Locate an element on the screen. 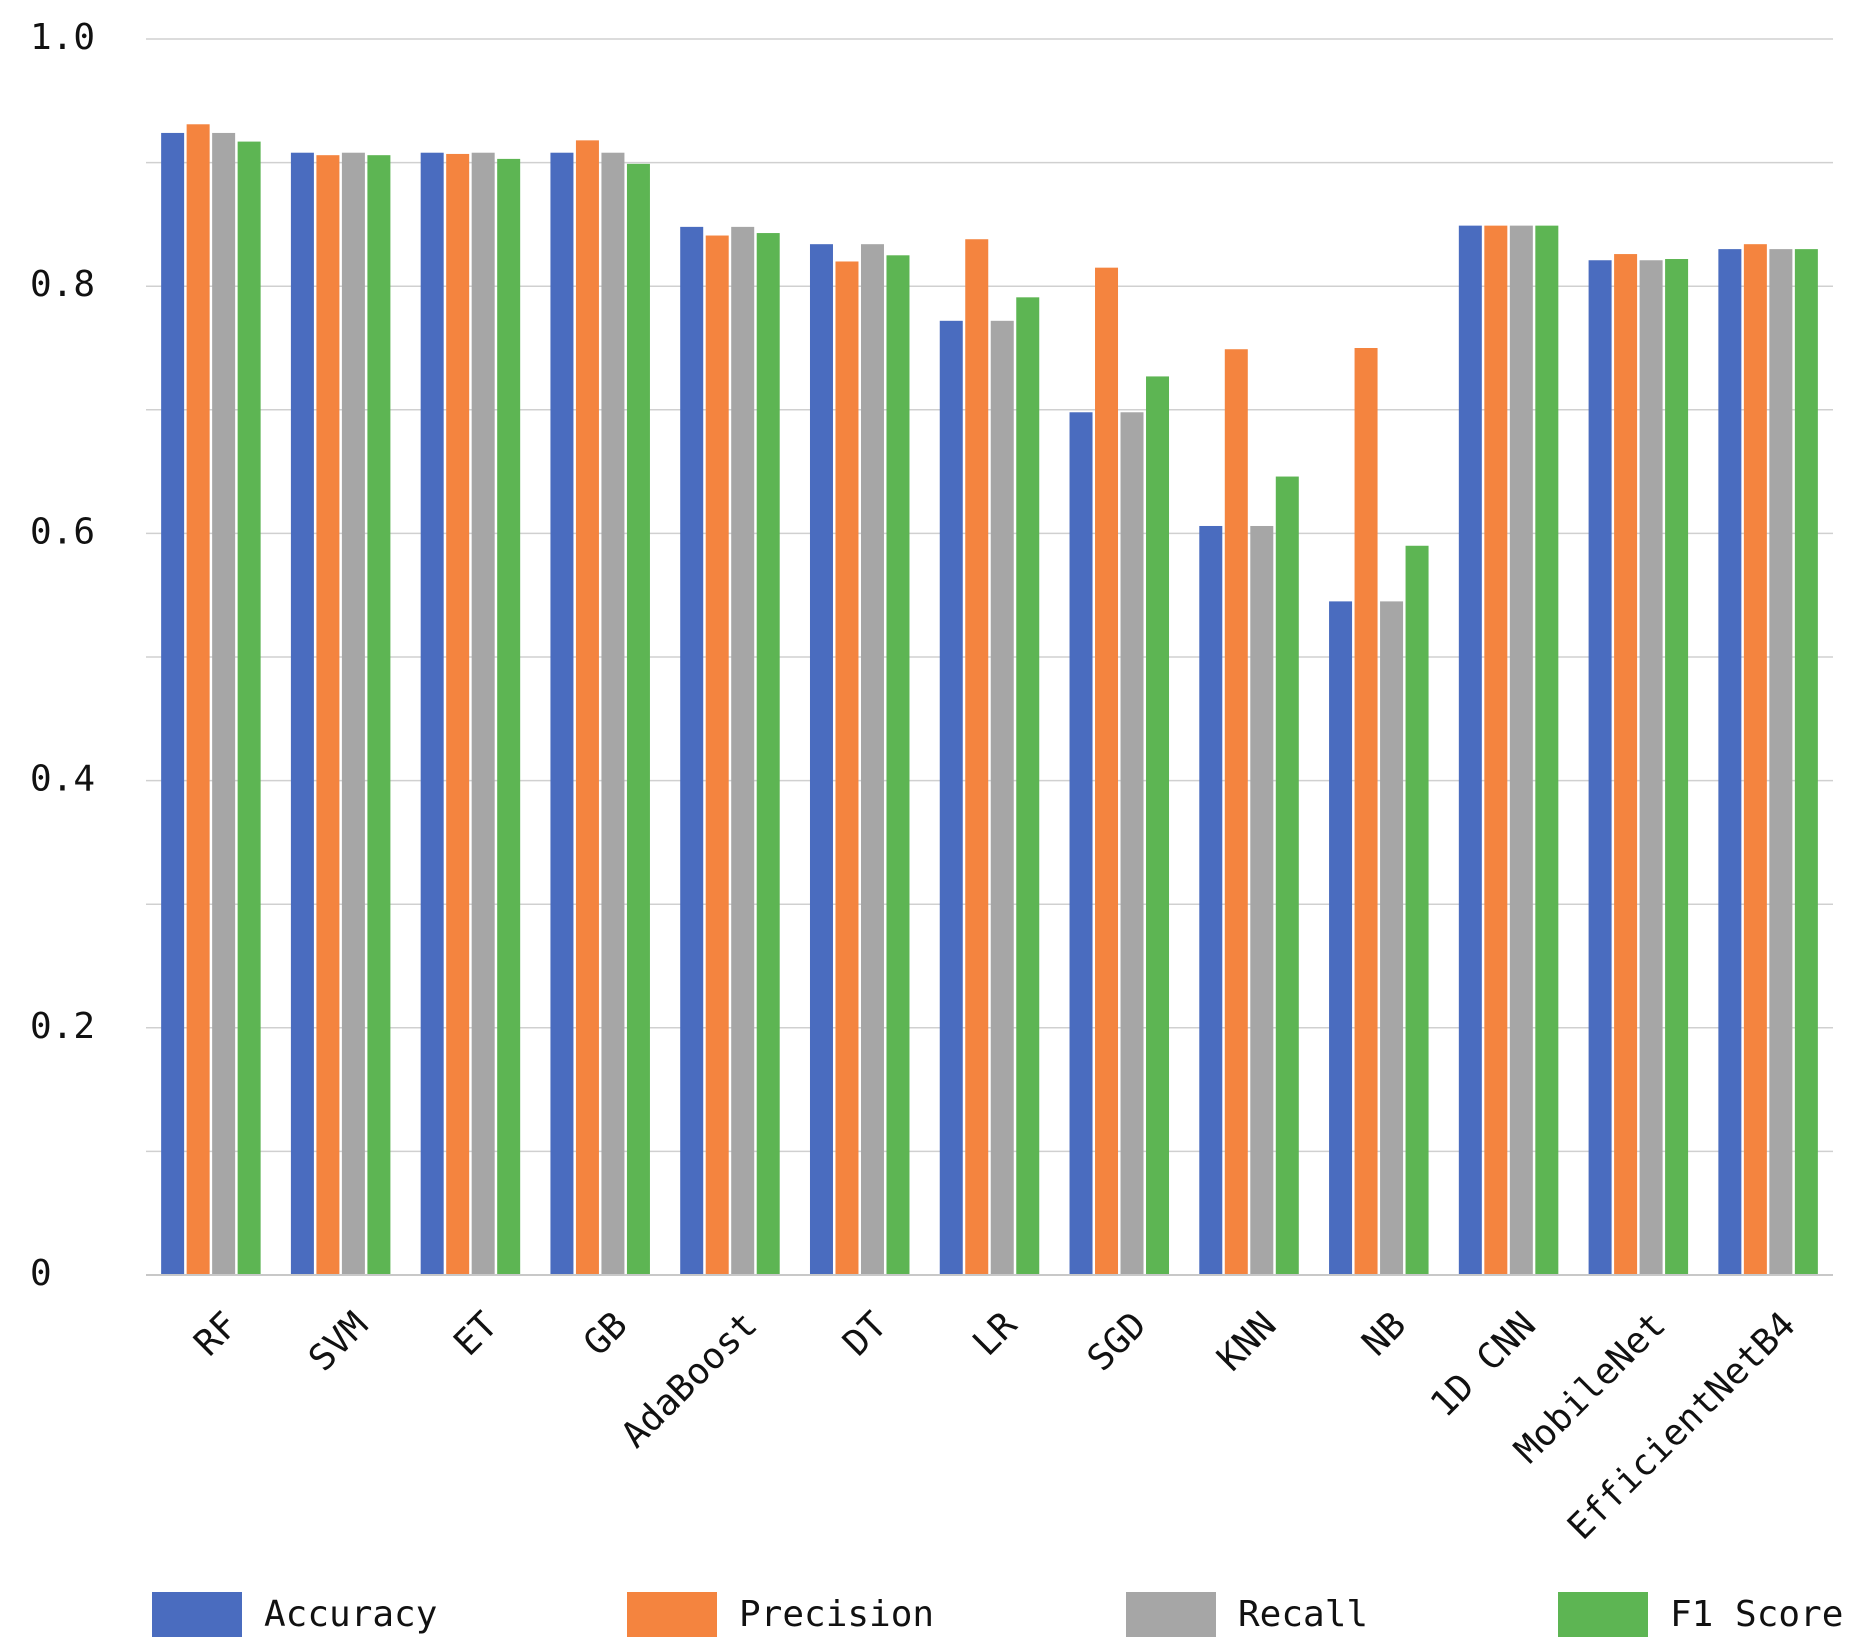 The height and width of the screenshot is (1651, 1862). y-tick-label: 0.8 is located at coordinates (62, 284).